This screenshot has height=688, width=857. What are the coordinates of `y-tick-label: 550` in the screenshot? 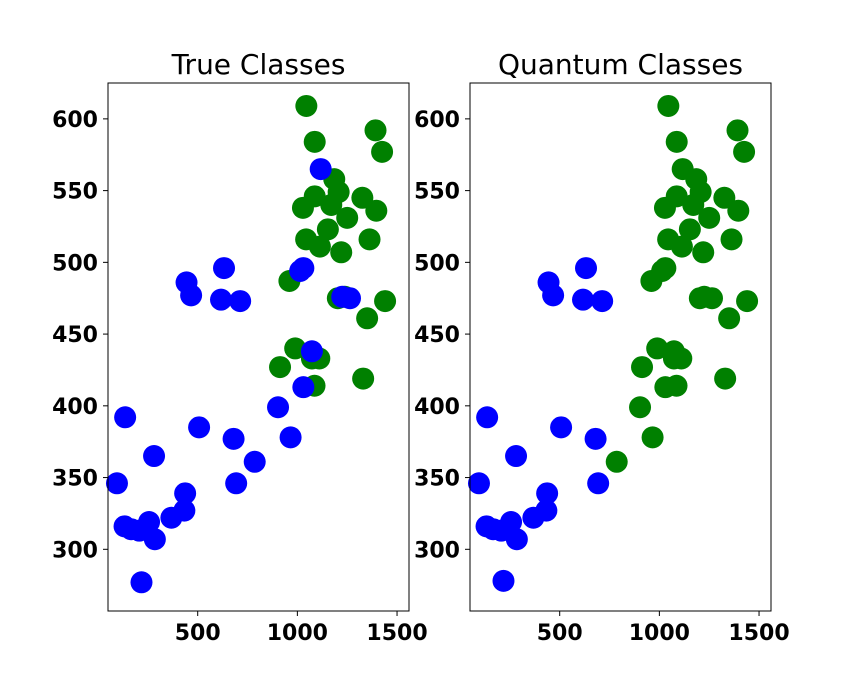 It's located at (75, 192).